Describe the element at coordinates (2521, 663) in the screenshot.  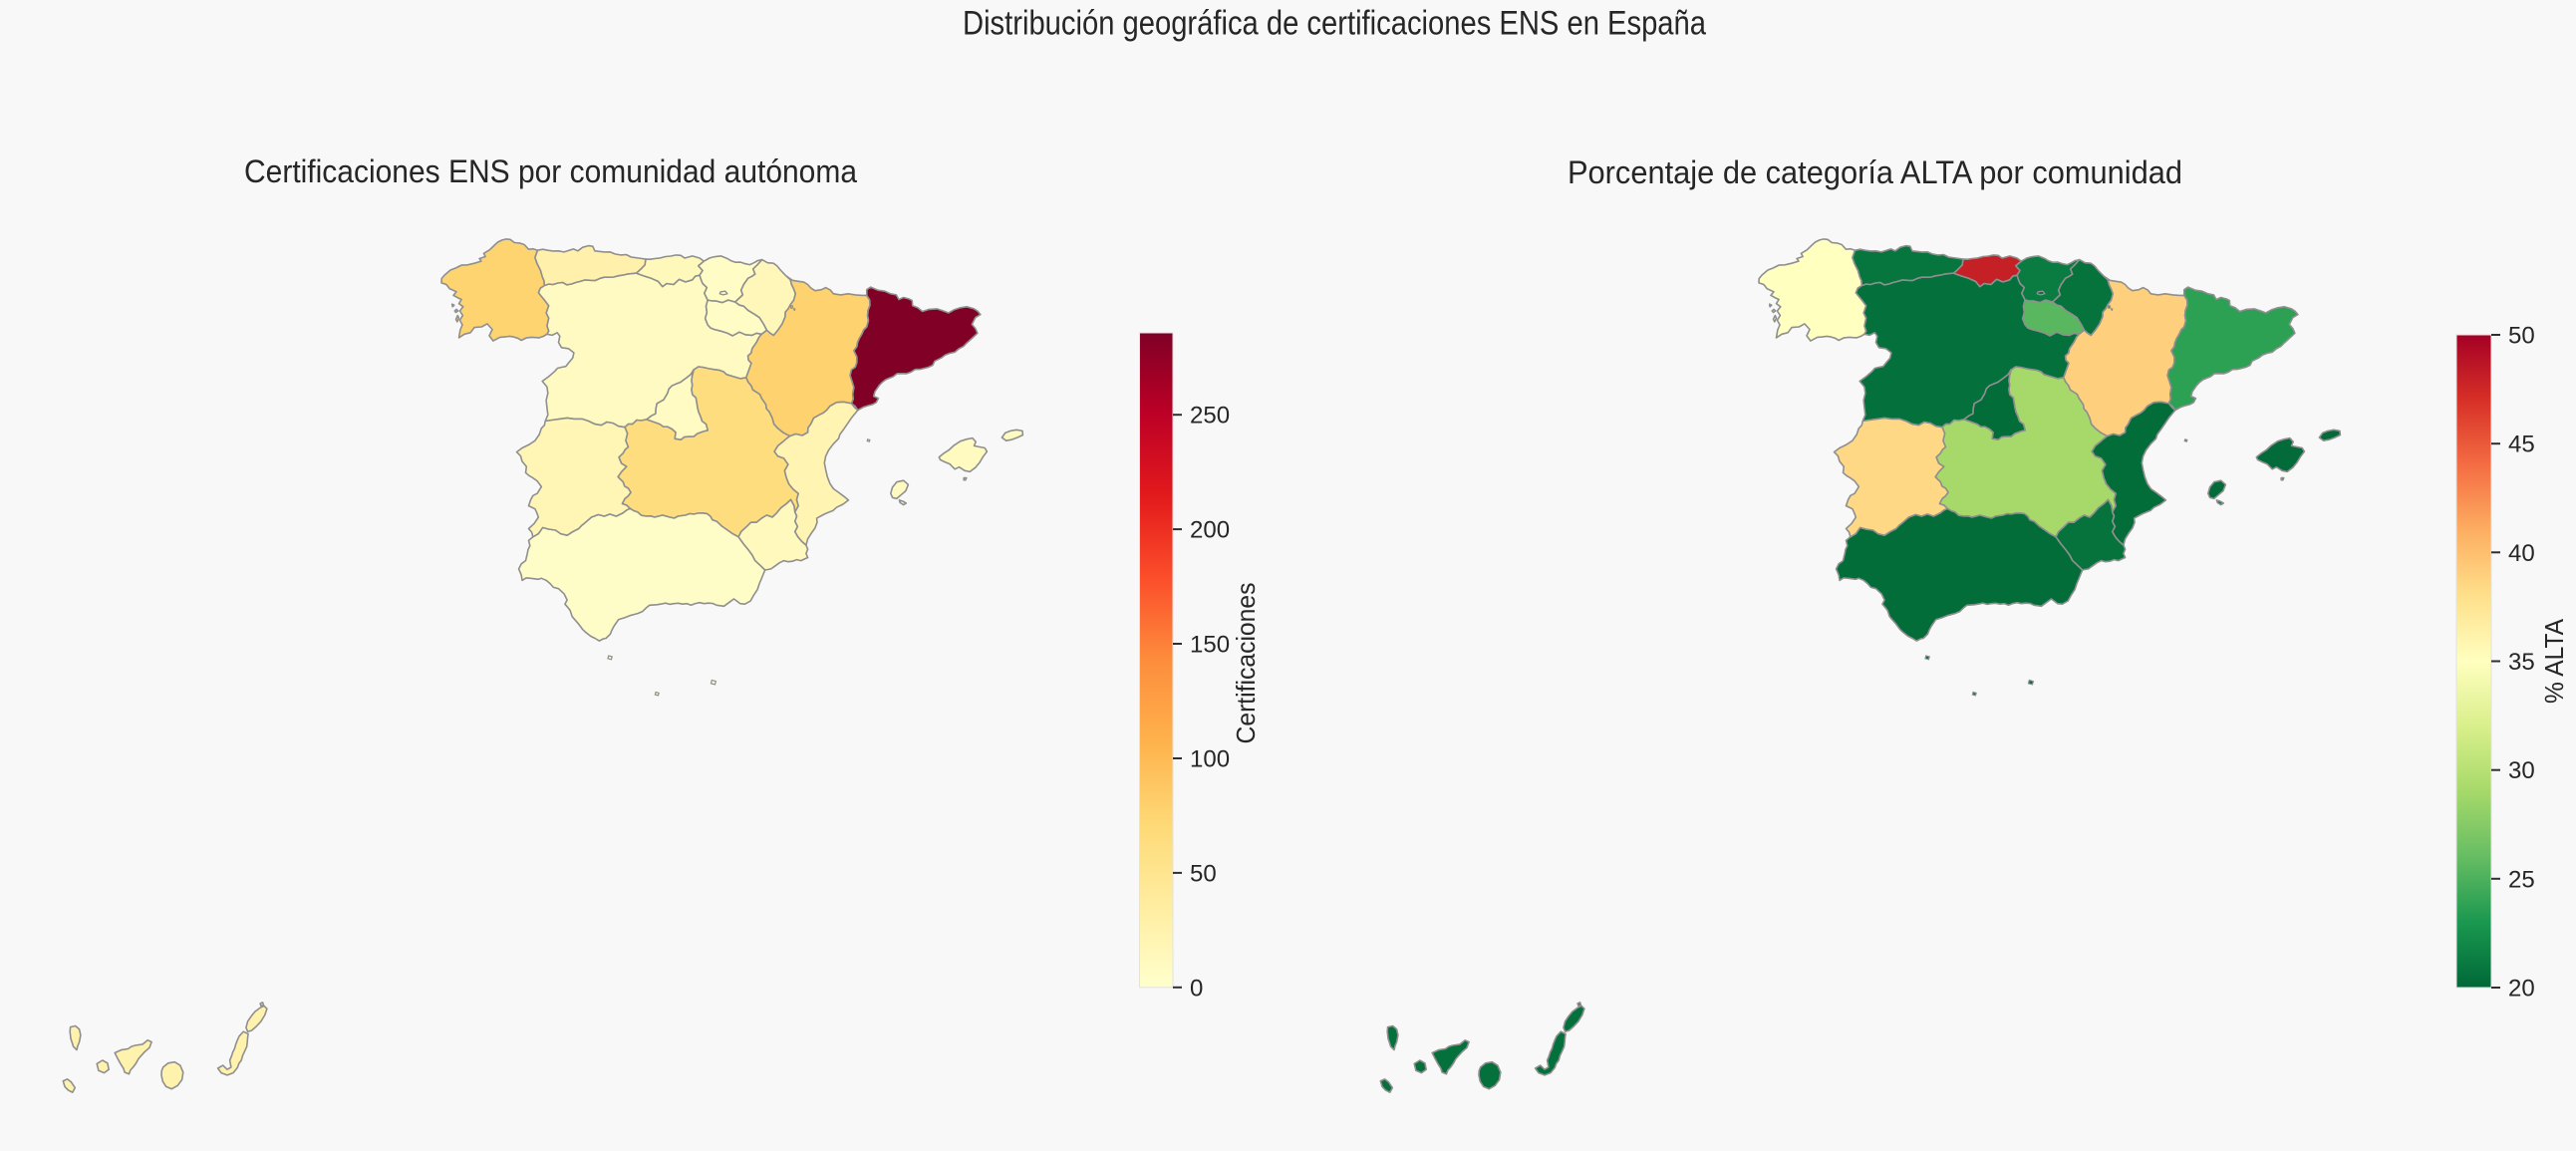
I see `svg-text: 35` at that location.